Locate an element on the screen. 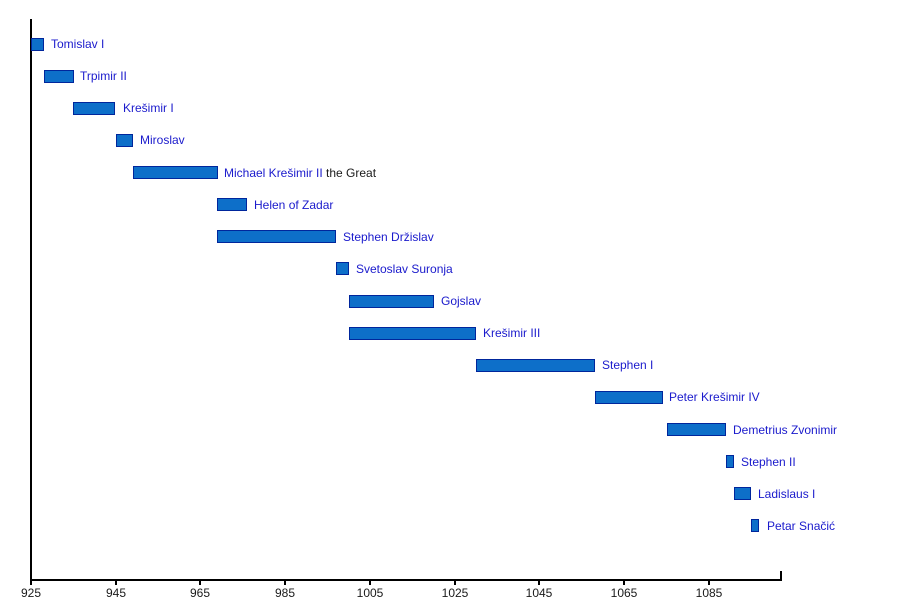  ruler-name-link: Krešimir III is located at coordinates (512, 333).